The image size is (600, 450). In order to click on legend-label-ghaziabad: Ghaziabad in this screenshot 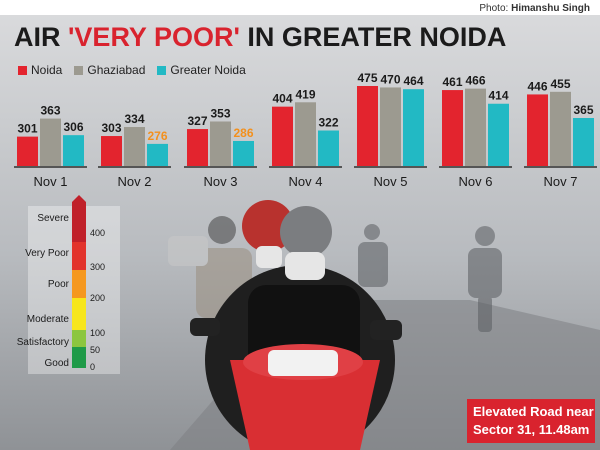, I will do `click(116, 70)`.